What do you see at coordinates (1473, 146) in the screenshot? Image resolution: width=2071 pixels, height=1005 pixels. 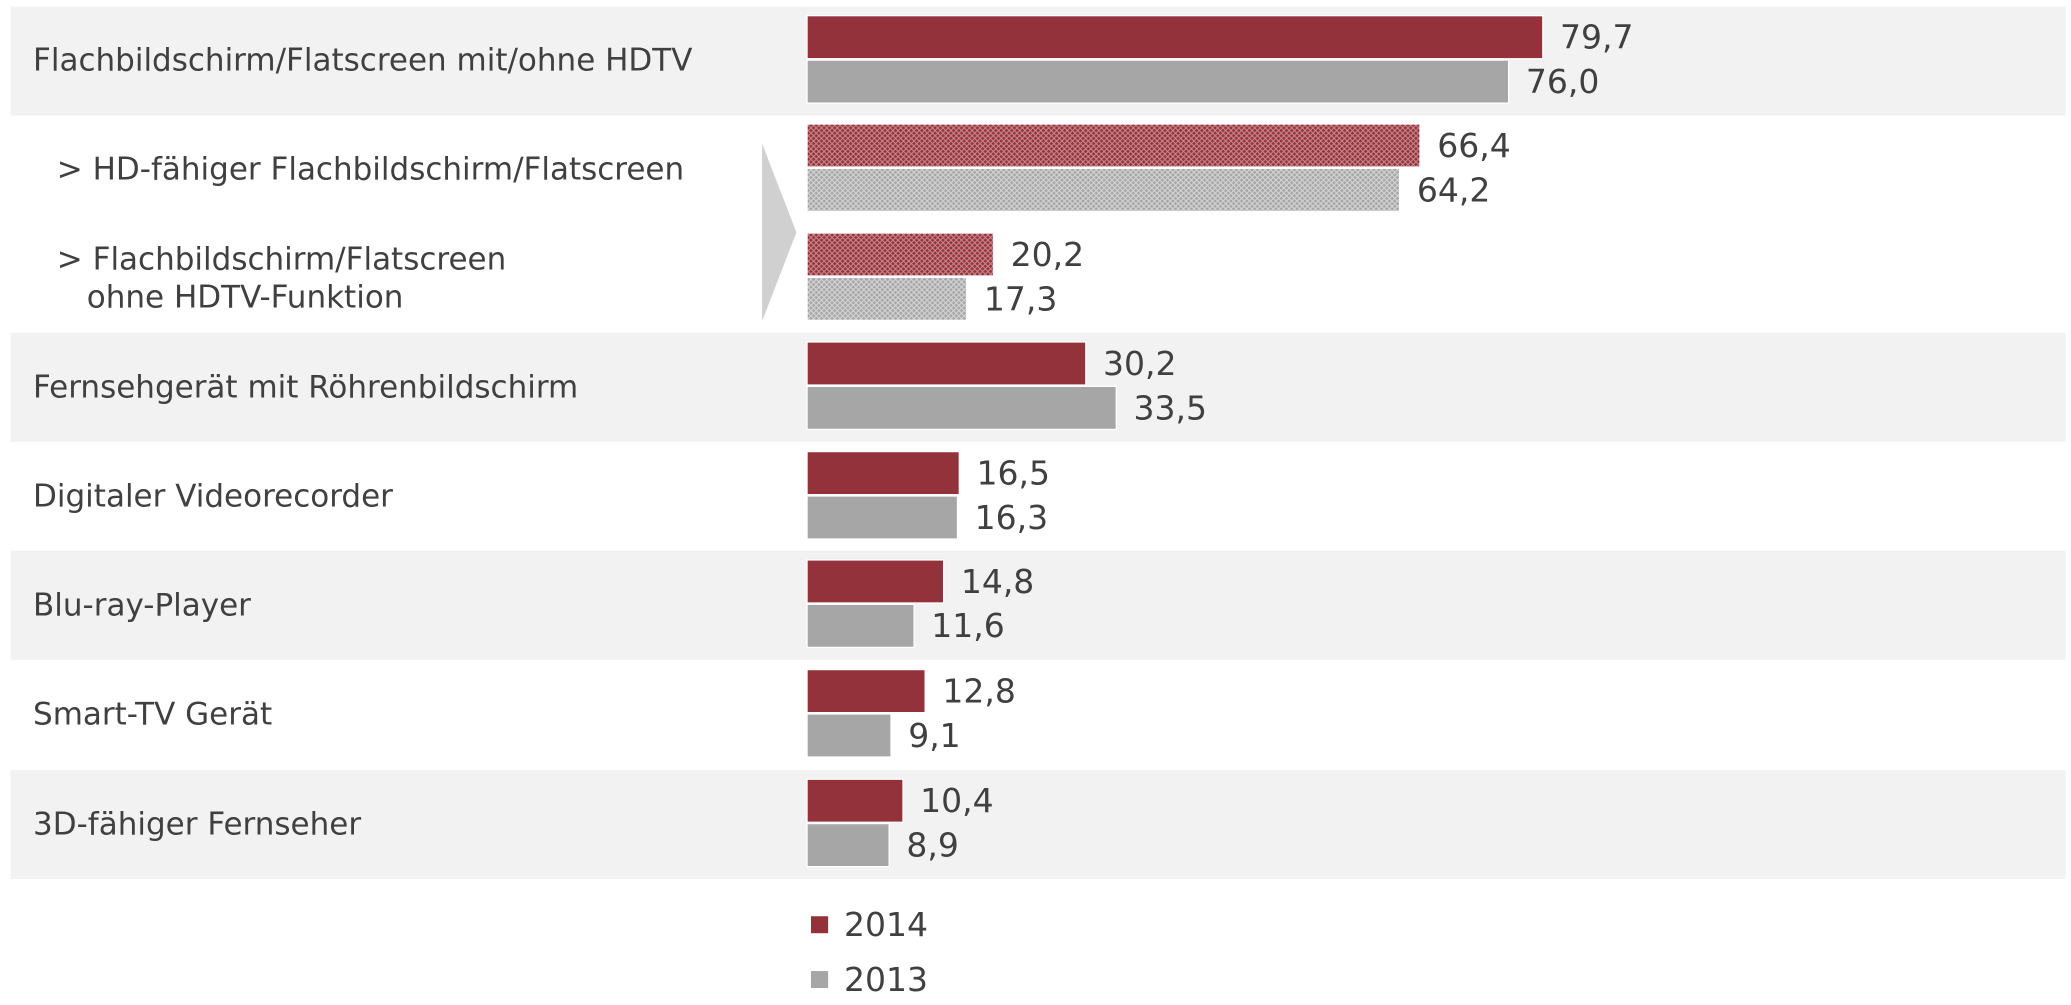 I see `value-label: 66,4` at bounding box center [1473, 146].